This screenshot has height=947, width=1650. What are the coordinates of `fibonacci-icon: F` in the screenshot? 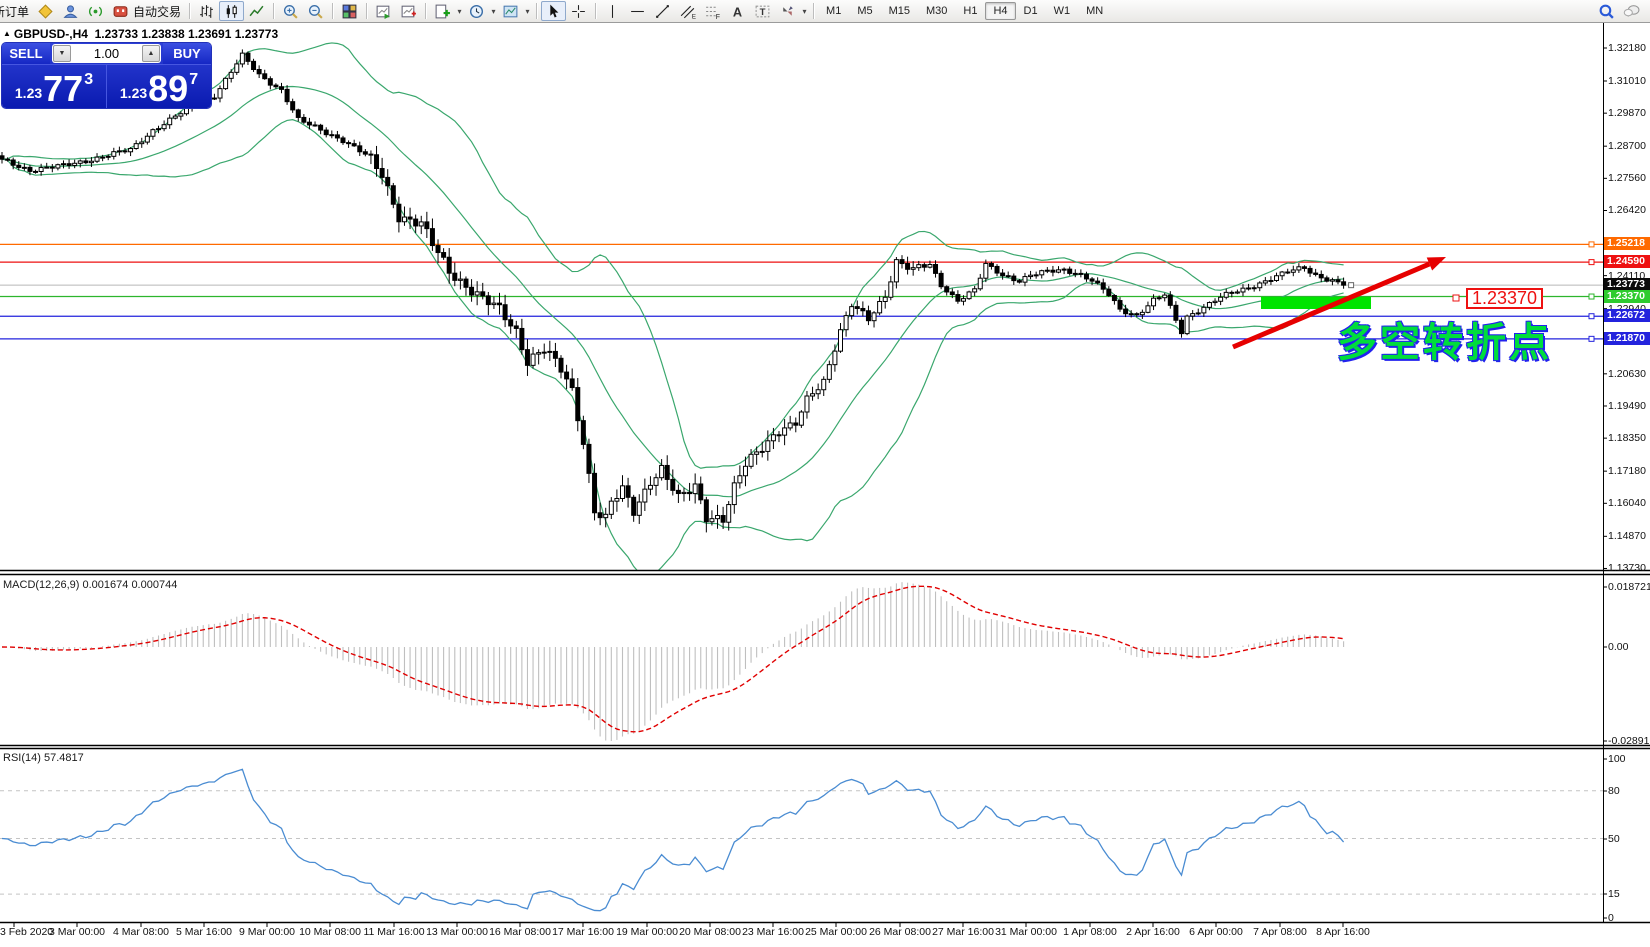 It's located at (712, 11).